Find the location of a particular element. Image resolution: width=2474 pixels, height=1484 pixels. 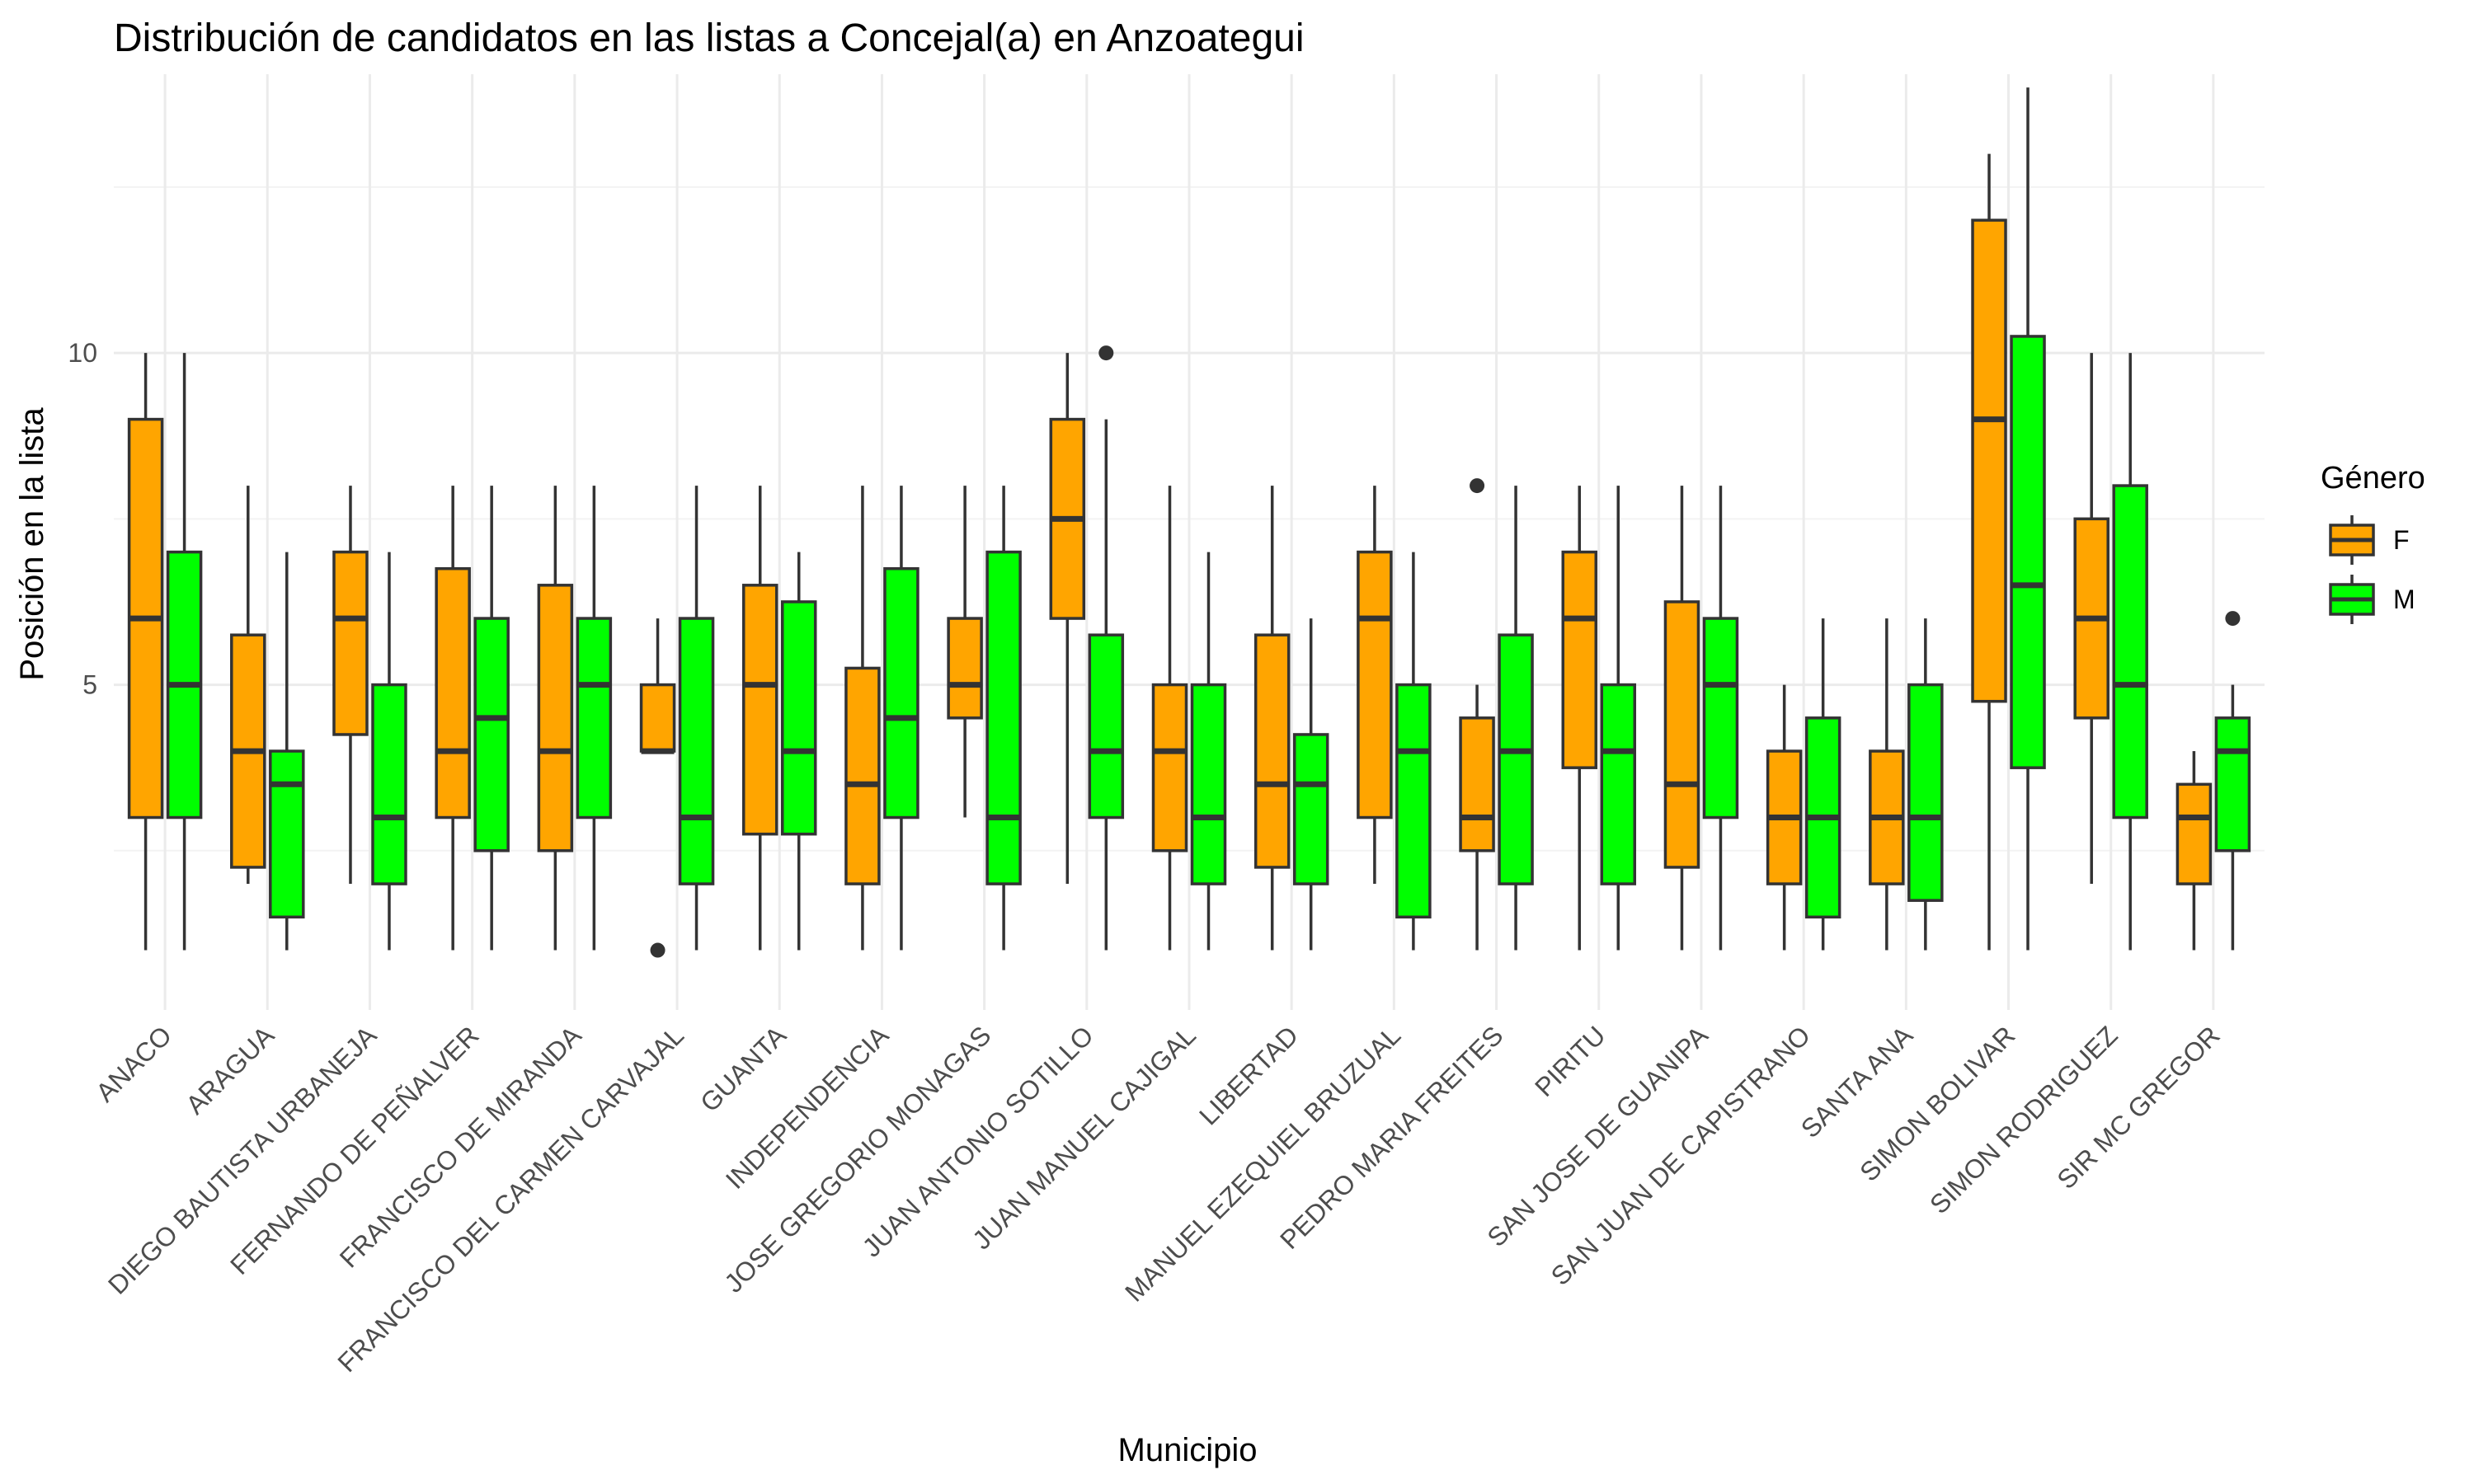

y-tick-label: 5 is located at coordinates (89, 685).